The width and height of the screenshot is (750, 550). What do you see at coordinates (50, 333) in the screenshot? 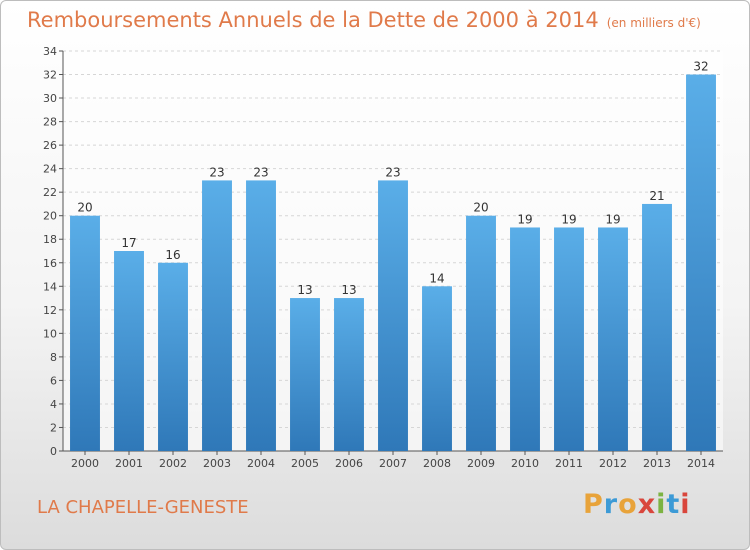
I see `y-tick-label: 10` at bounding box center [50, 333].